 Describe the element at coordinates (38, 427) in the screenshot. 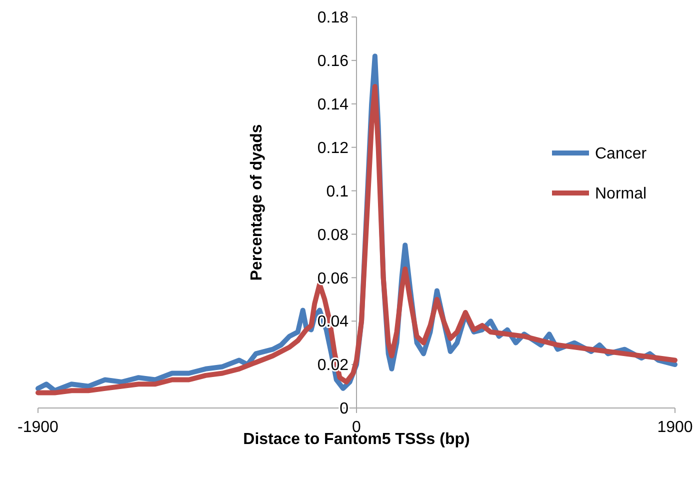

I see `x-tick-label: -1900` at that location.